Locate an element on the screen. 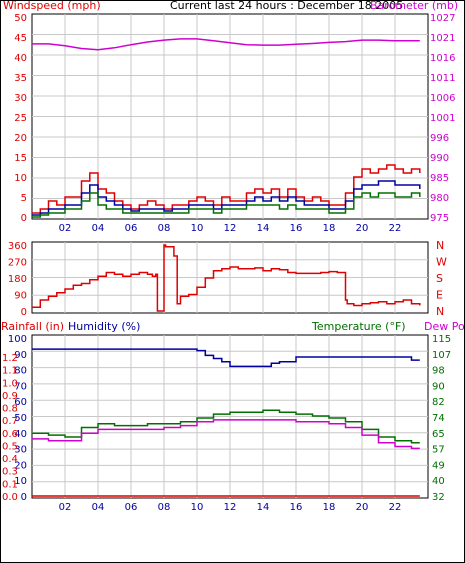 The image size is (465, 563). rain-y-tick: 0.5 is located at coordinates (10, 446).